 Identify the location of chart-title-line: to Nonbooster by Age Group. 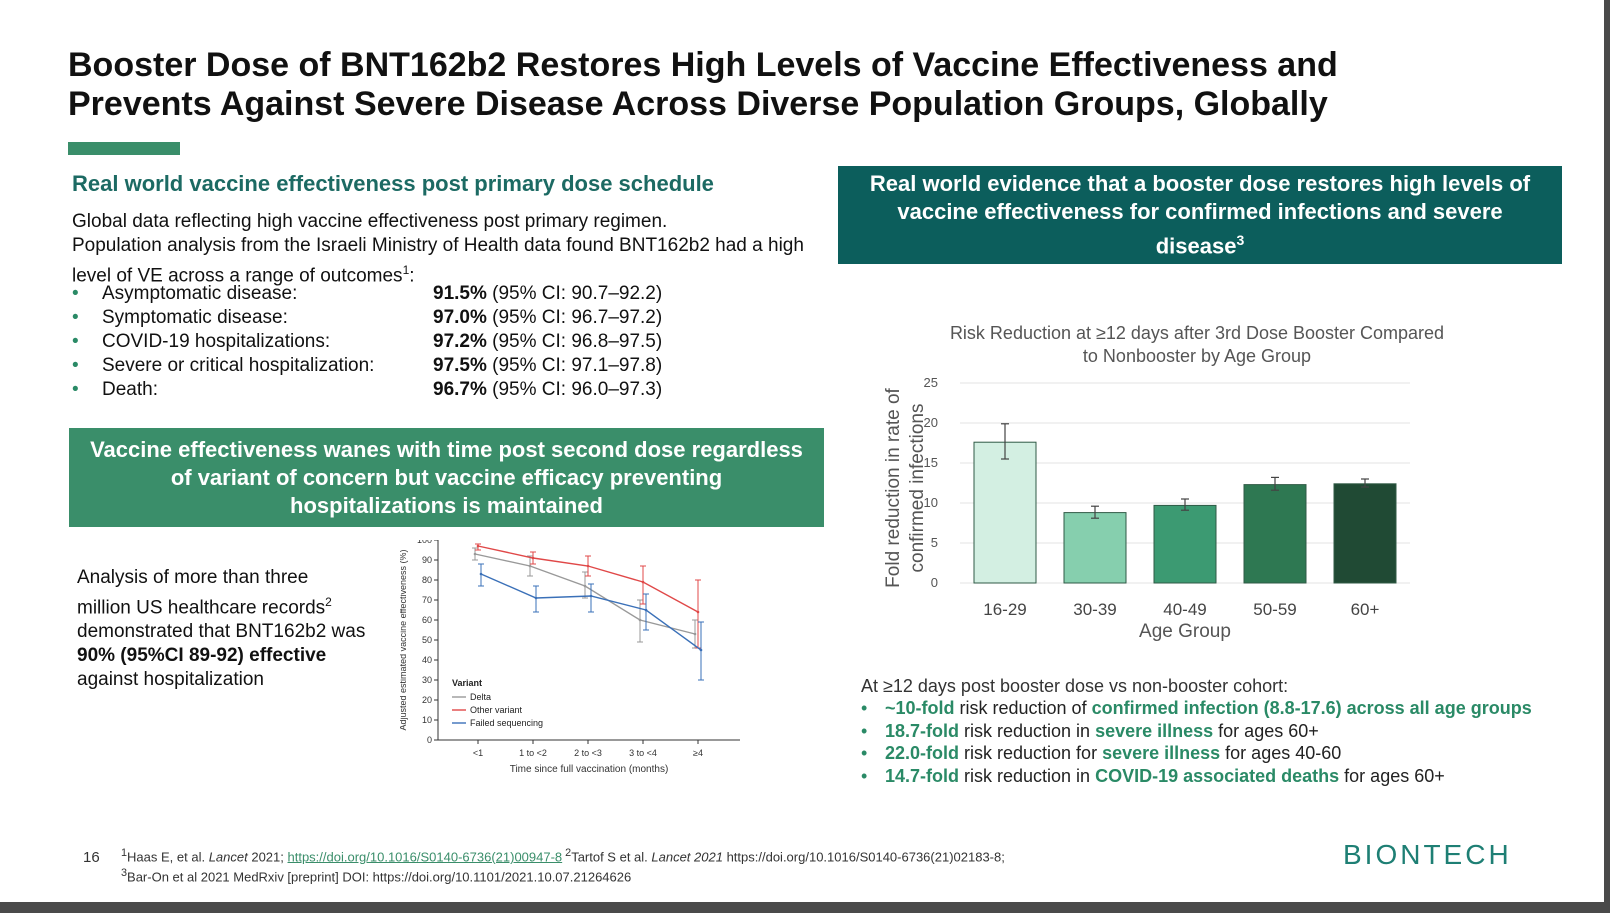
(1197, 356).